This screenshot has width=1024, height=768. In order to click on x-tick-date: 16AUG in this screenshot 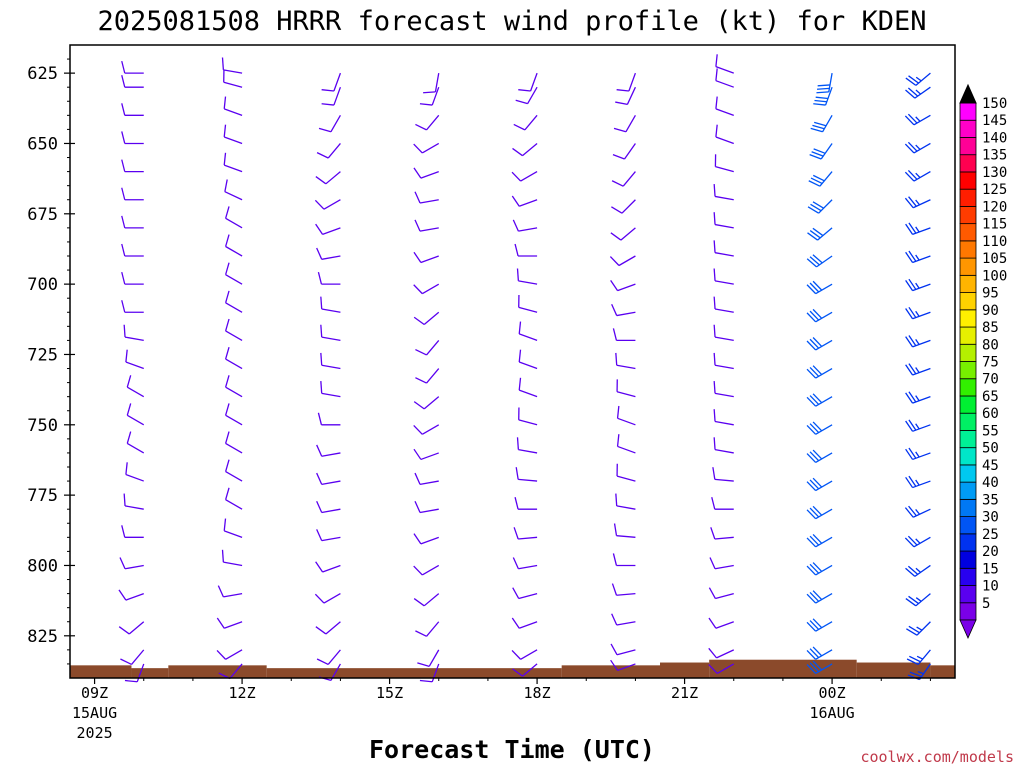, I will do `click(832, 713)`.